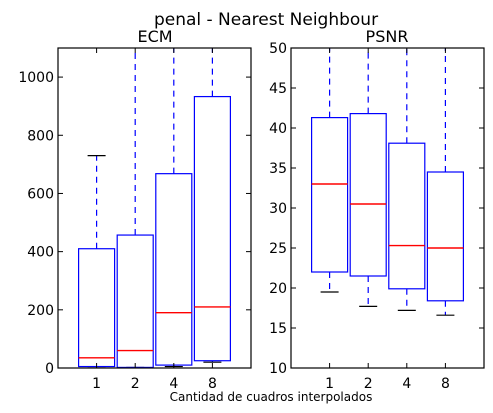 This screenshot has height=413, width=493. What do you see at coordinates (271, 397) in the screenshot?
I see `figure-xlabel: Cantidad de cuadros interpolados` at bounding box center [271, 397].